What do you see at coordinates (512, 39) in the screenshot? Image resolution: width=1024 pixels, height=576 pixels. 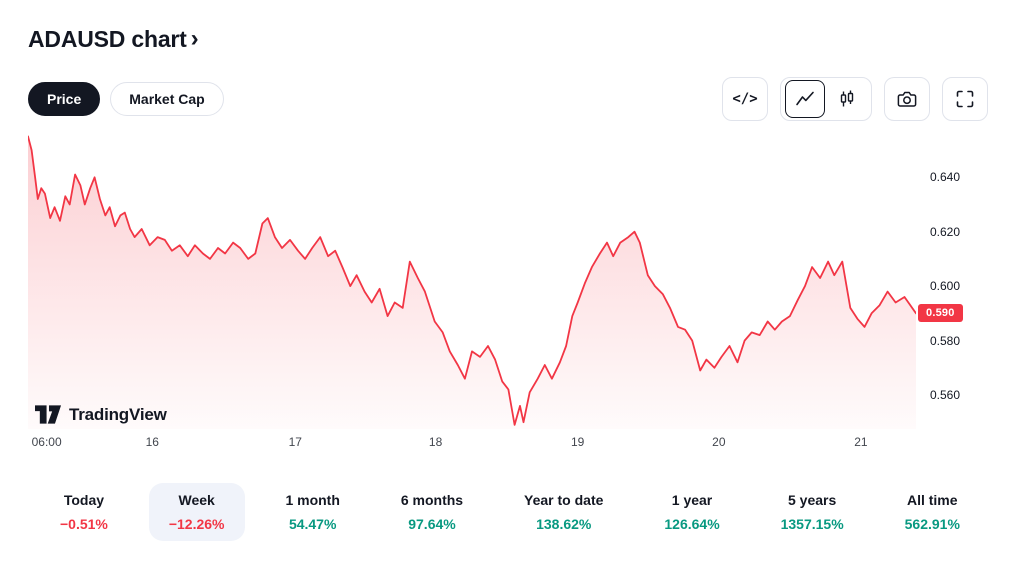 I see `header: ADAUSD chart ›` at bounding box center [512, 39].